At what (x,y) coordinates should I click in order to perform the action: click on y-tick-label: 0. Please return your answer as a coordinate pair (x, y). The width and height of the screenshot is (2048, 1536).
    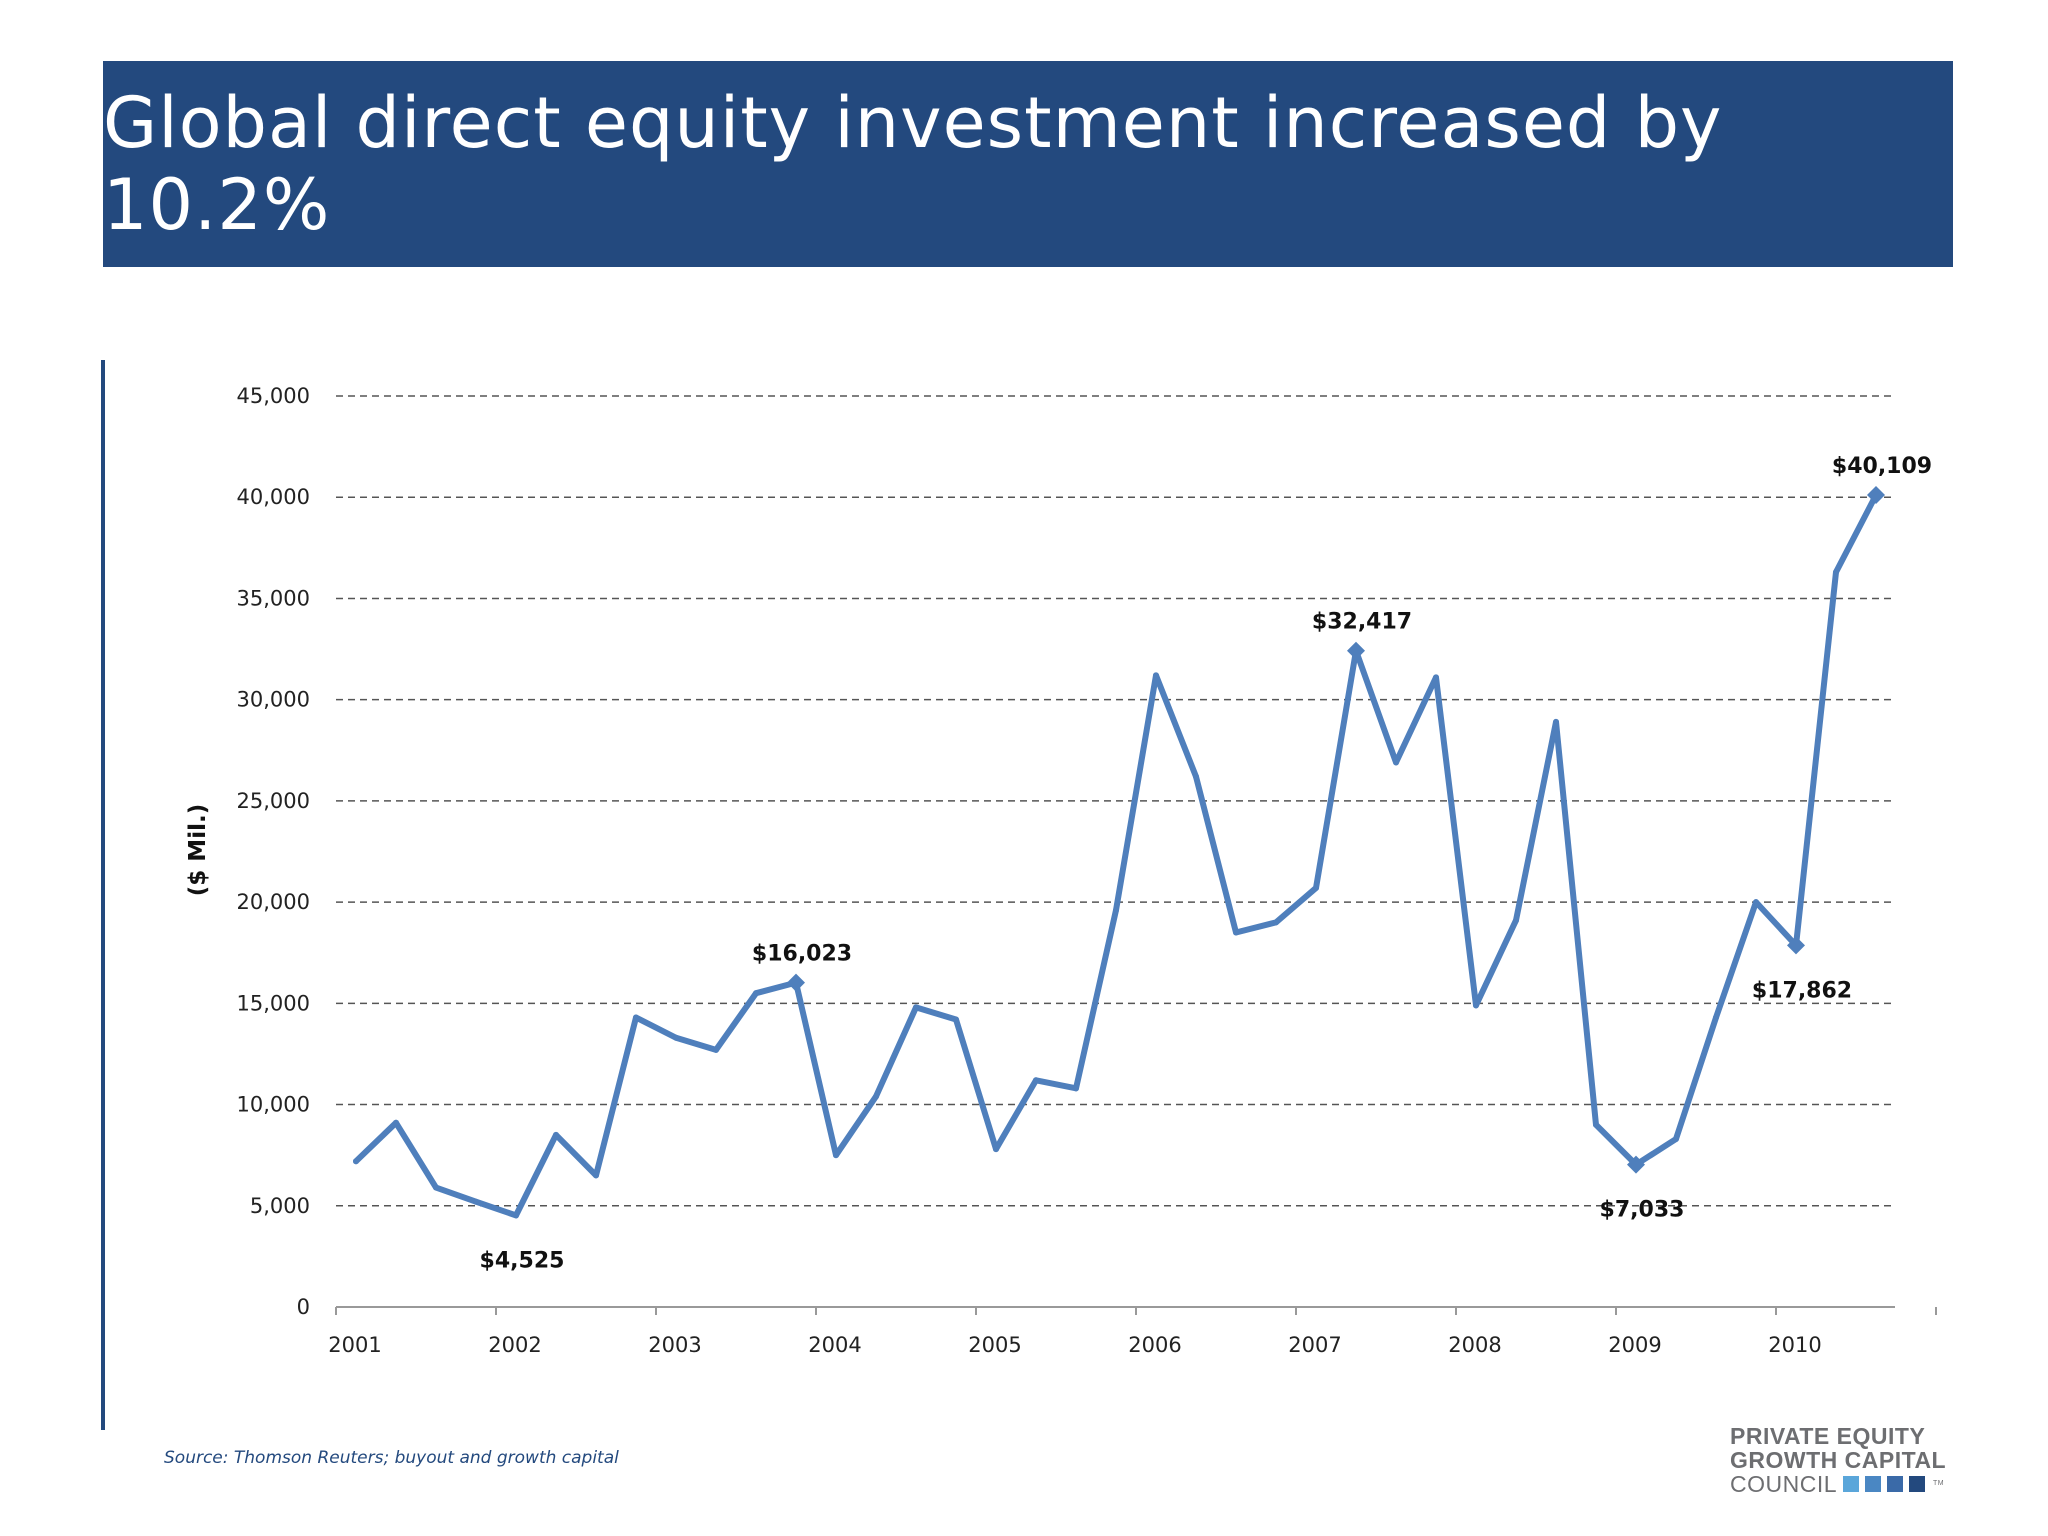
    Looking at the image, I should click on (303, 1307).